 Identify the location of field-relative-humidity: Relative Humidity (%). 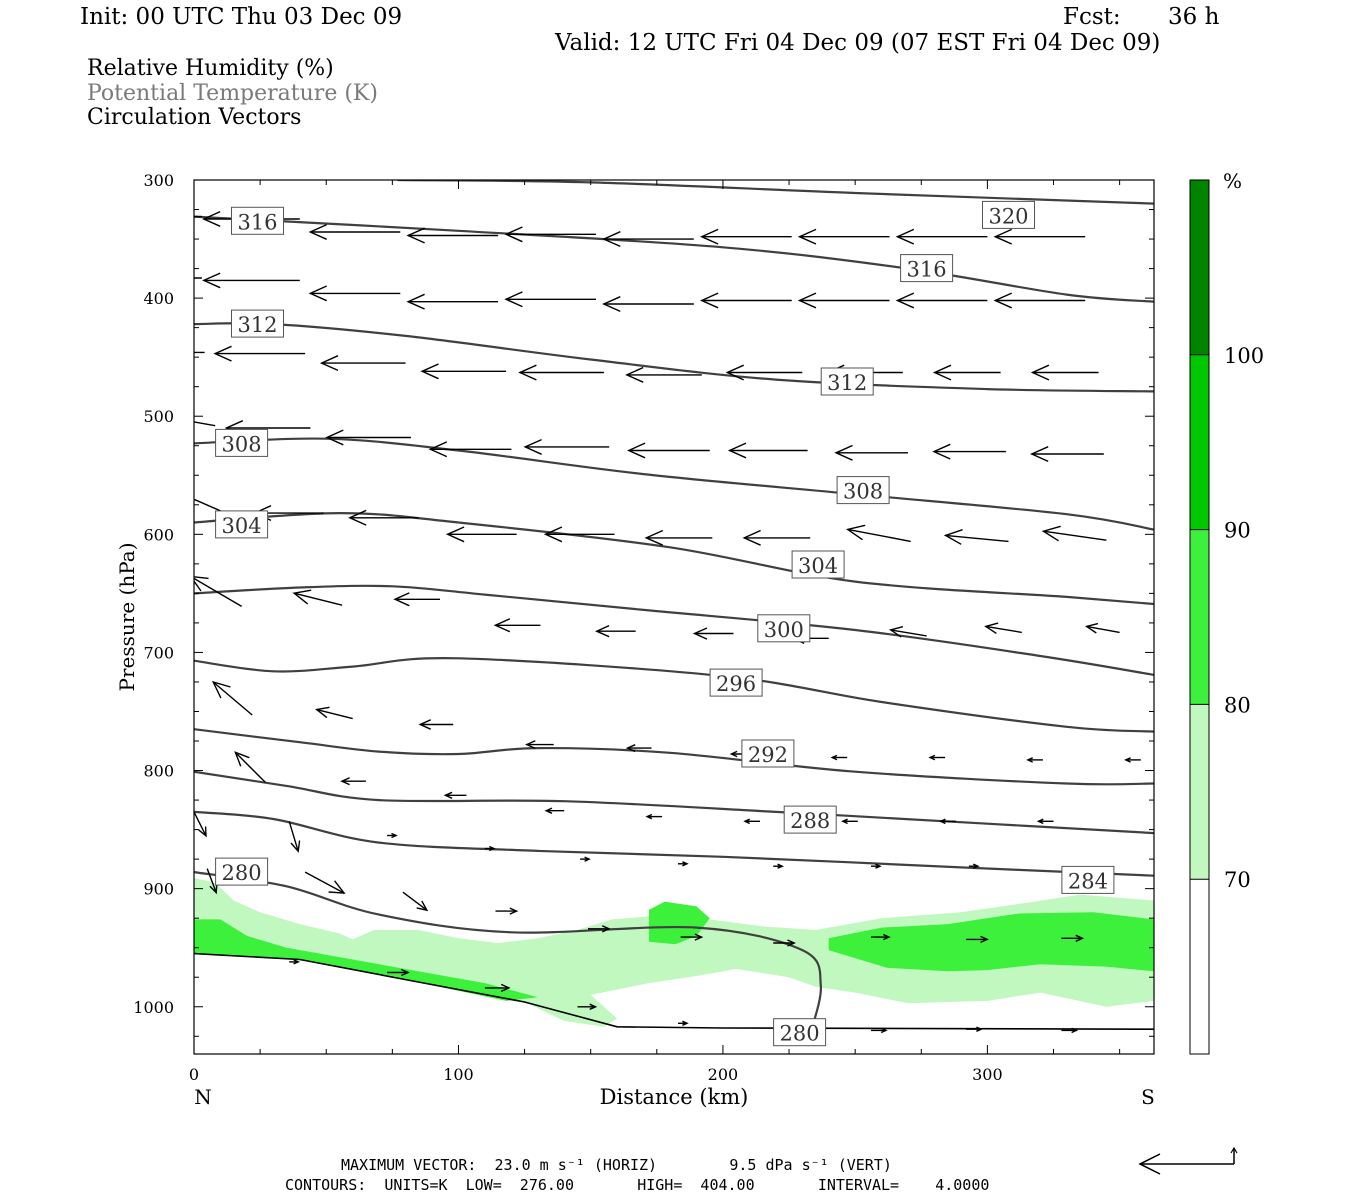
(210, 68).